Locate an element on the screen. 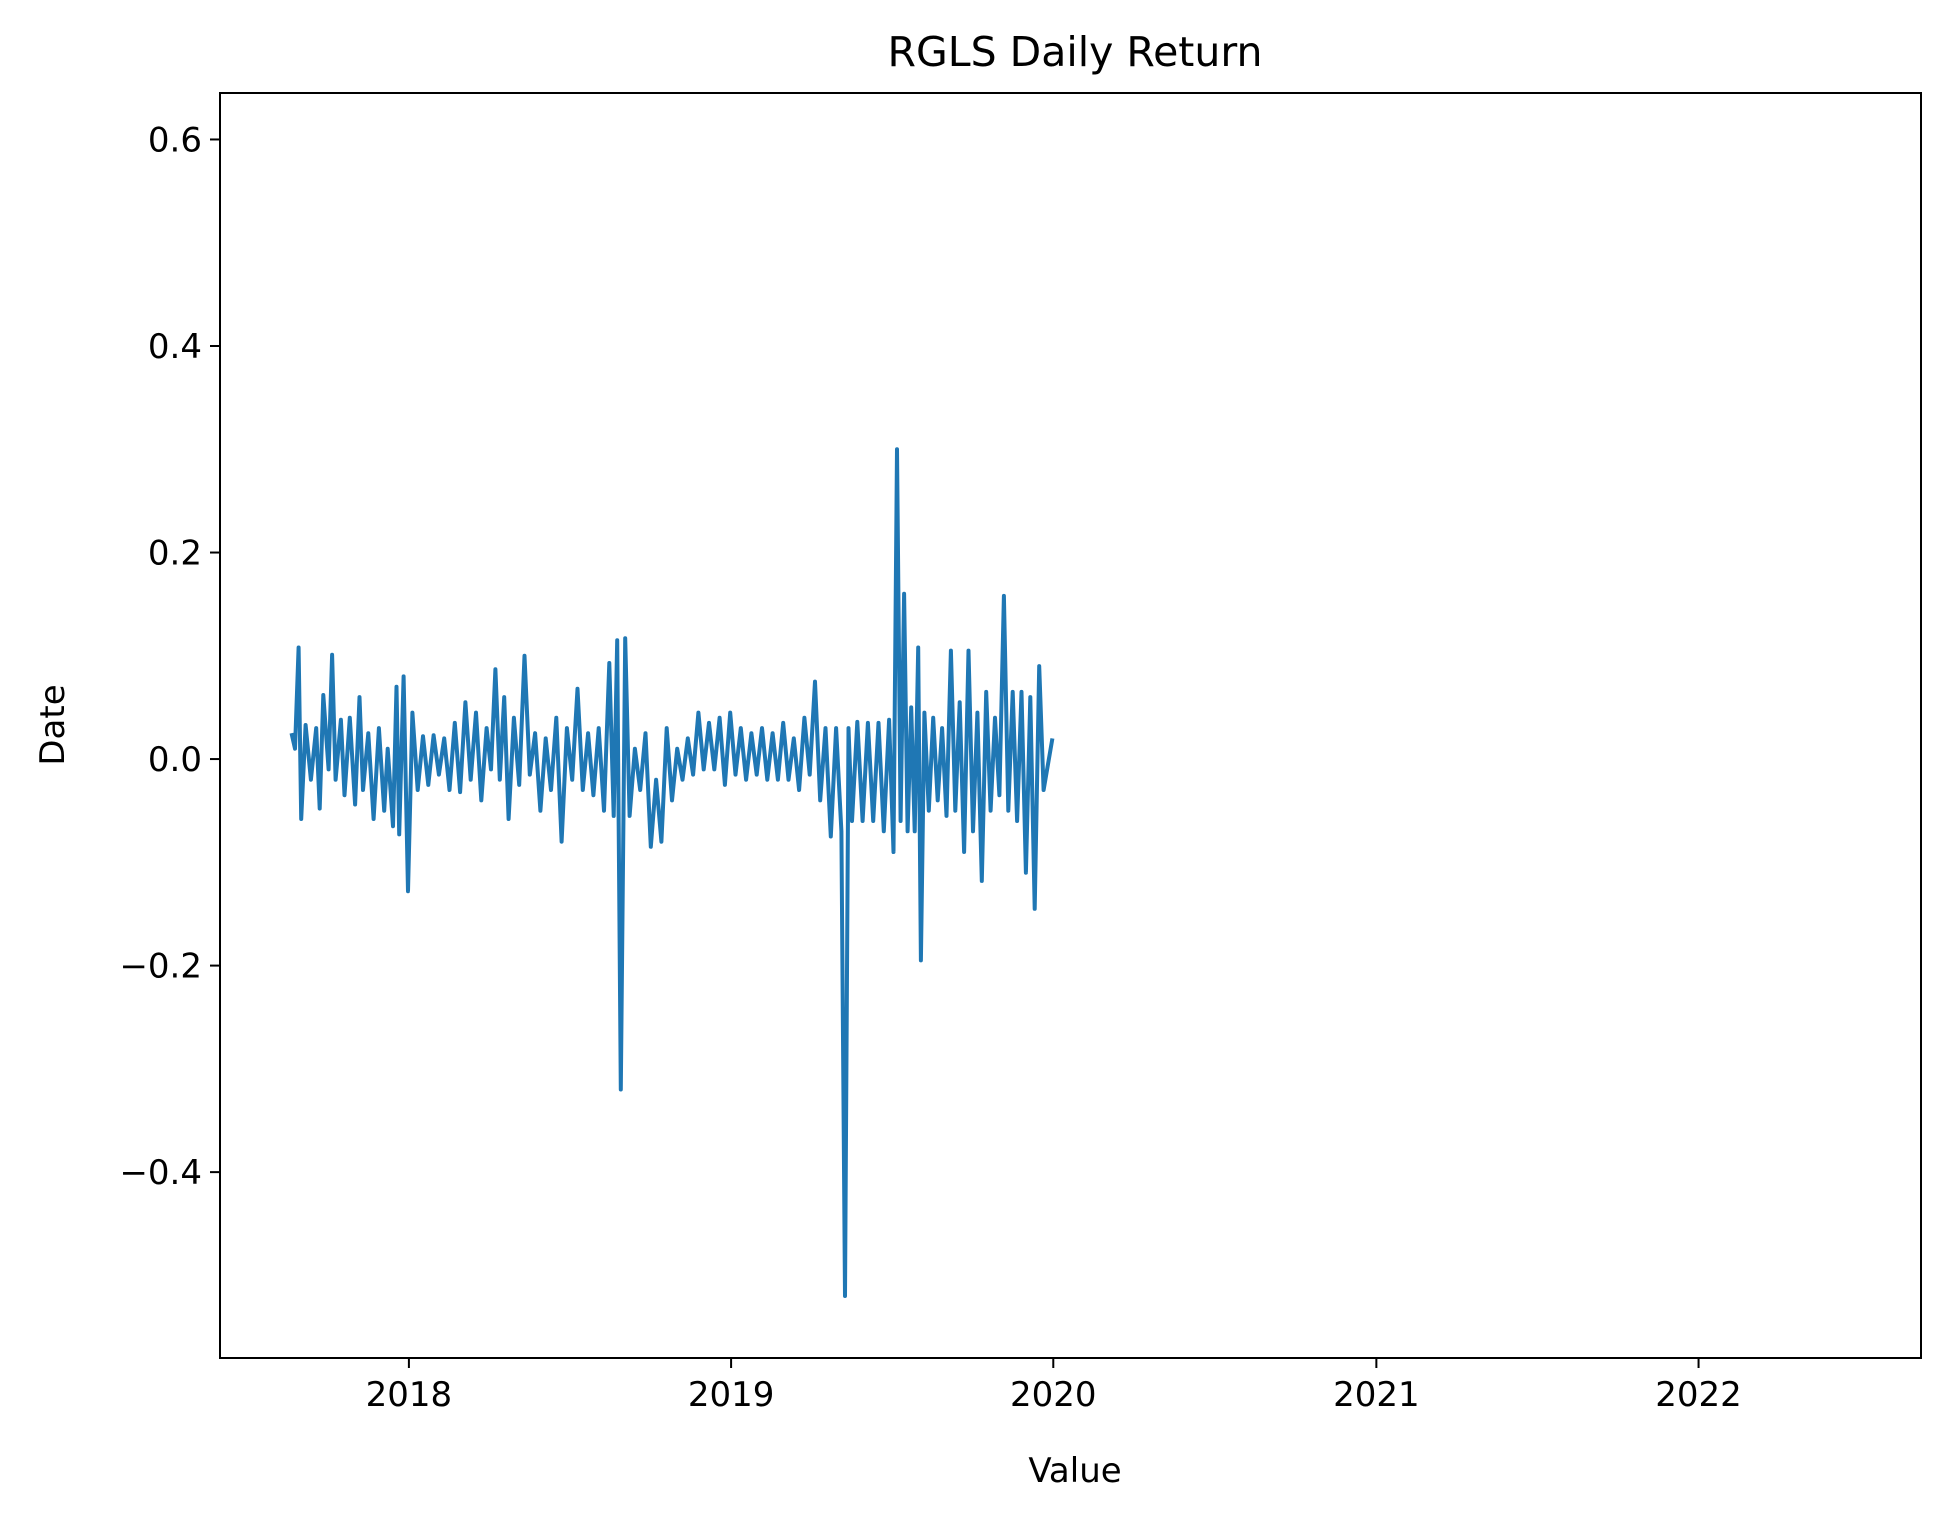 Image resolution: width=1950 pixels, height=1515 pixels. x-axis: 2018 2019 2020 2021 2022 is located at coordinates (1054, 1386).